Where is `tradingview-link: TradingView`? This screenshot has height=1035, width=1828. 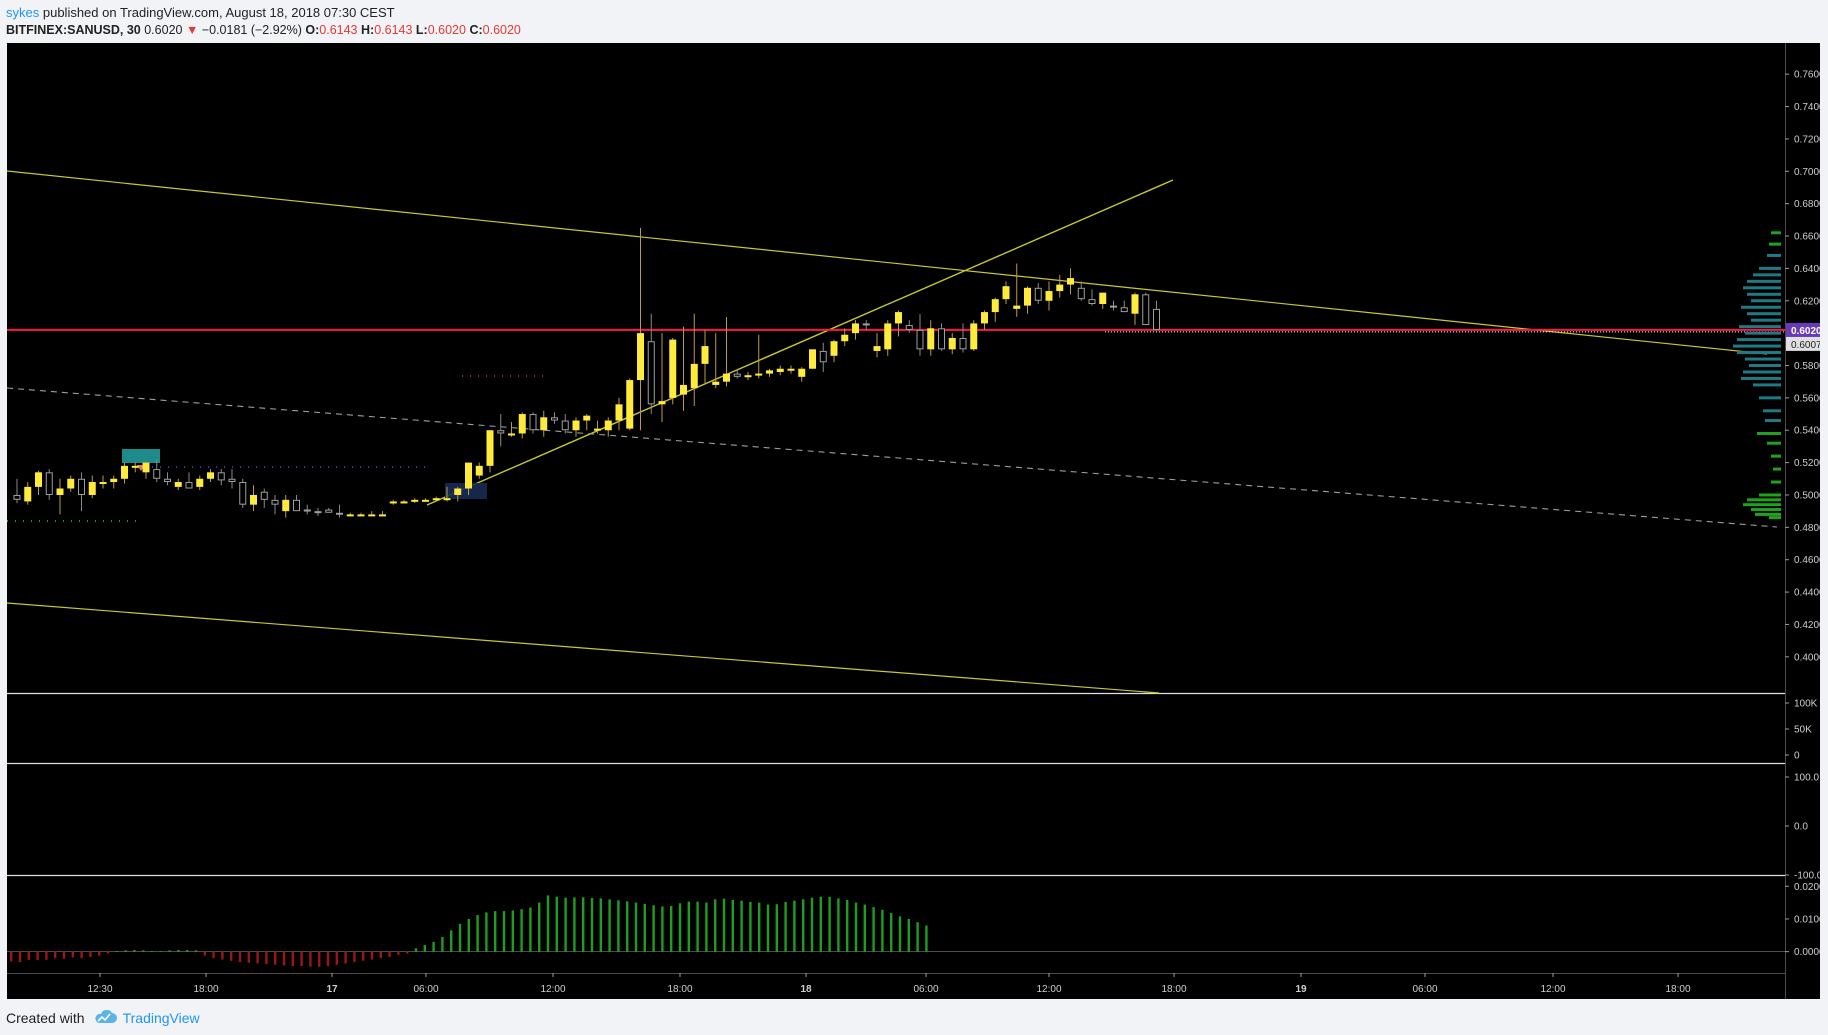
tradingview-link: TradingView is located at coordinates (161, 1018).